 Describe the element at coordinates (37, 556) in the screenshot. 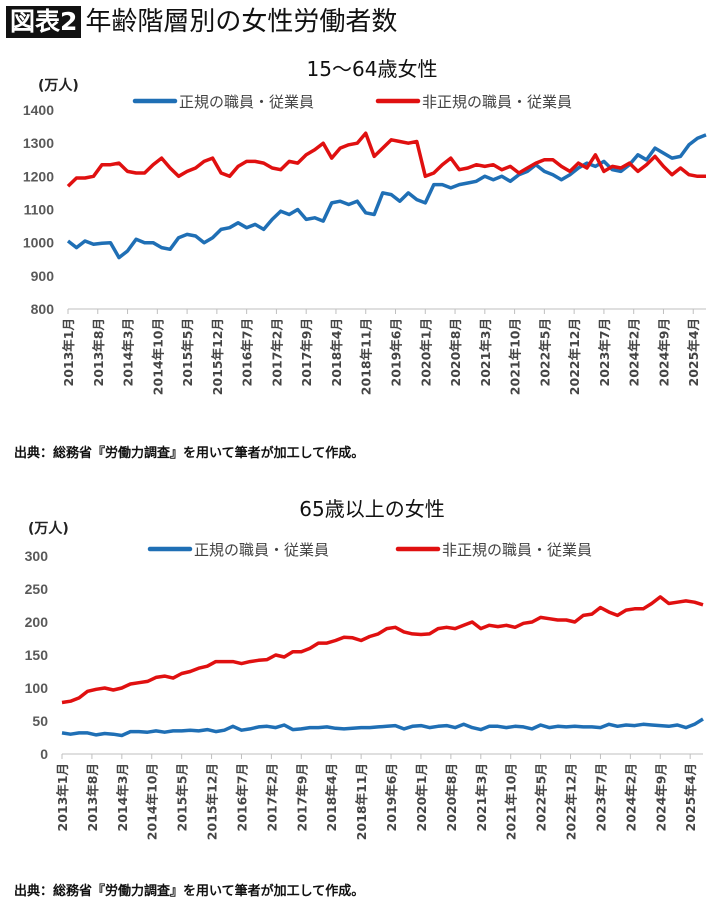

I see `y-tick-label: 300` at that location.